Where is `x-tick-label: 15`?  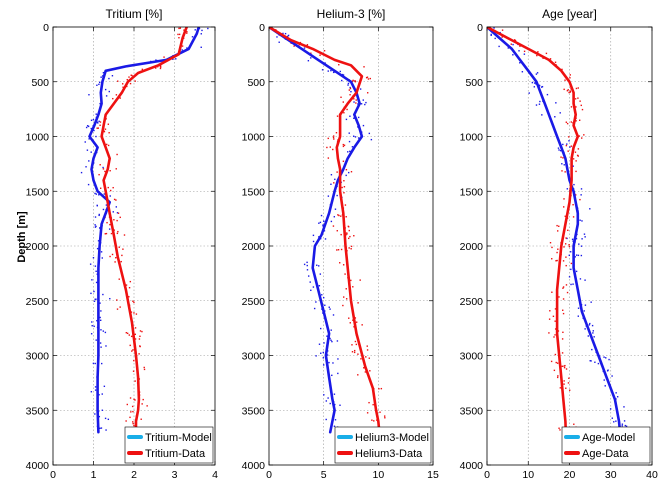
x-tick-label: 15 is located at coordinates (433, 475).